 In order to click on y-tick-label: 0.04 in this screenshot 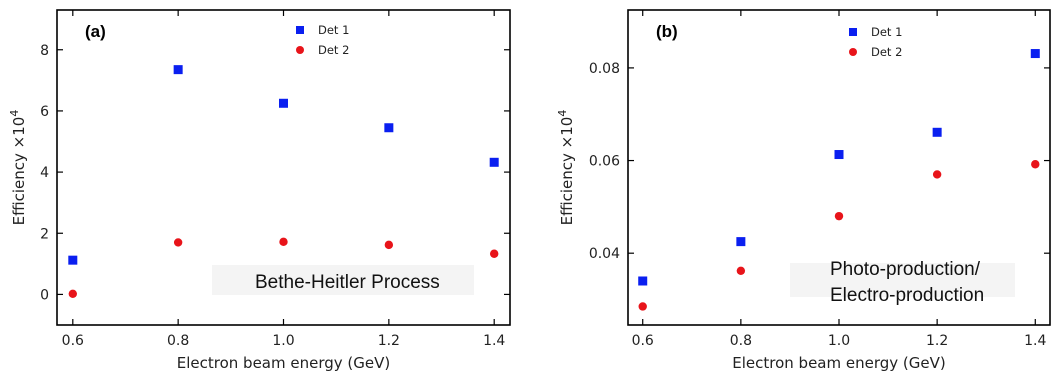, I will do `click(604, 254)`.